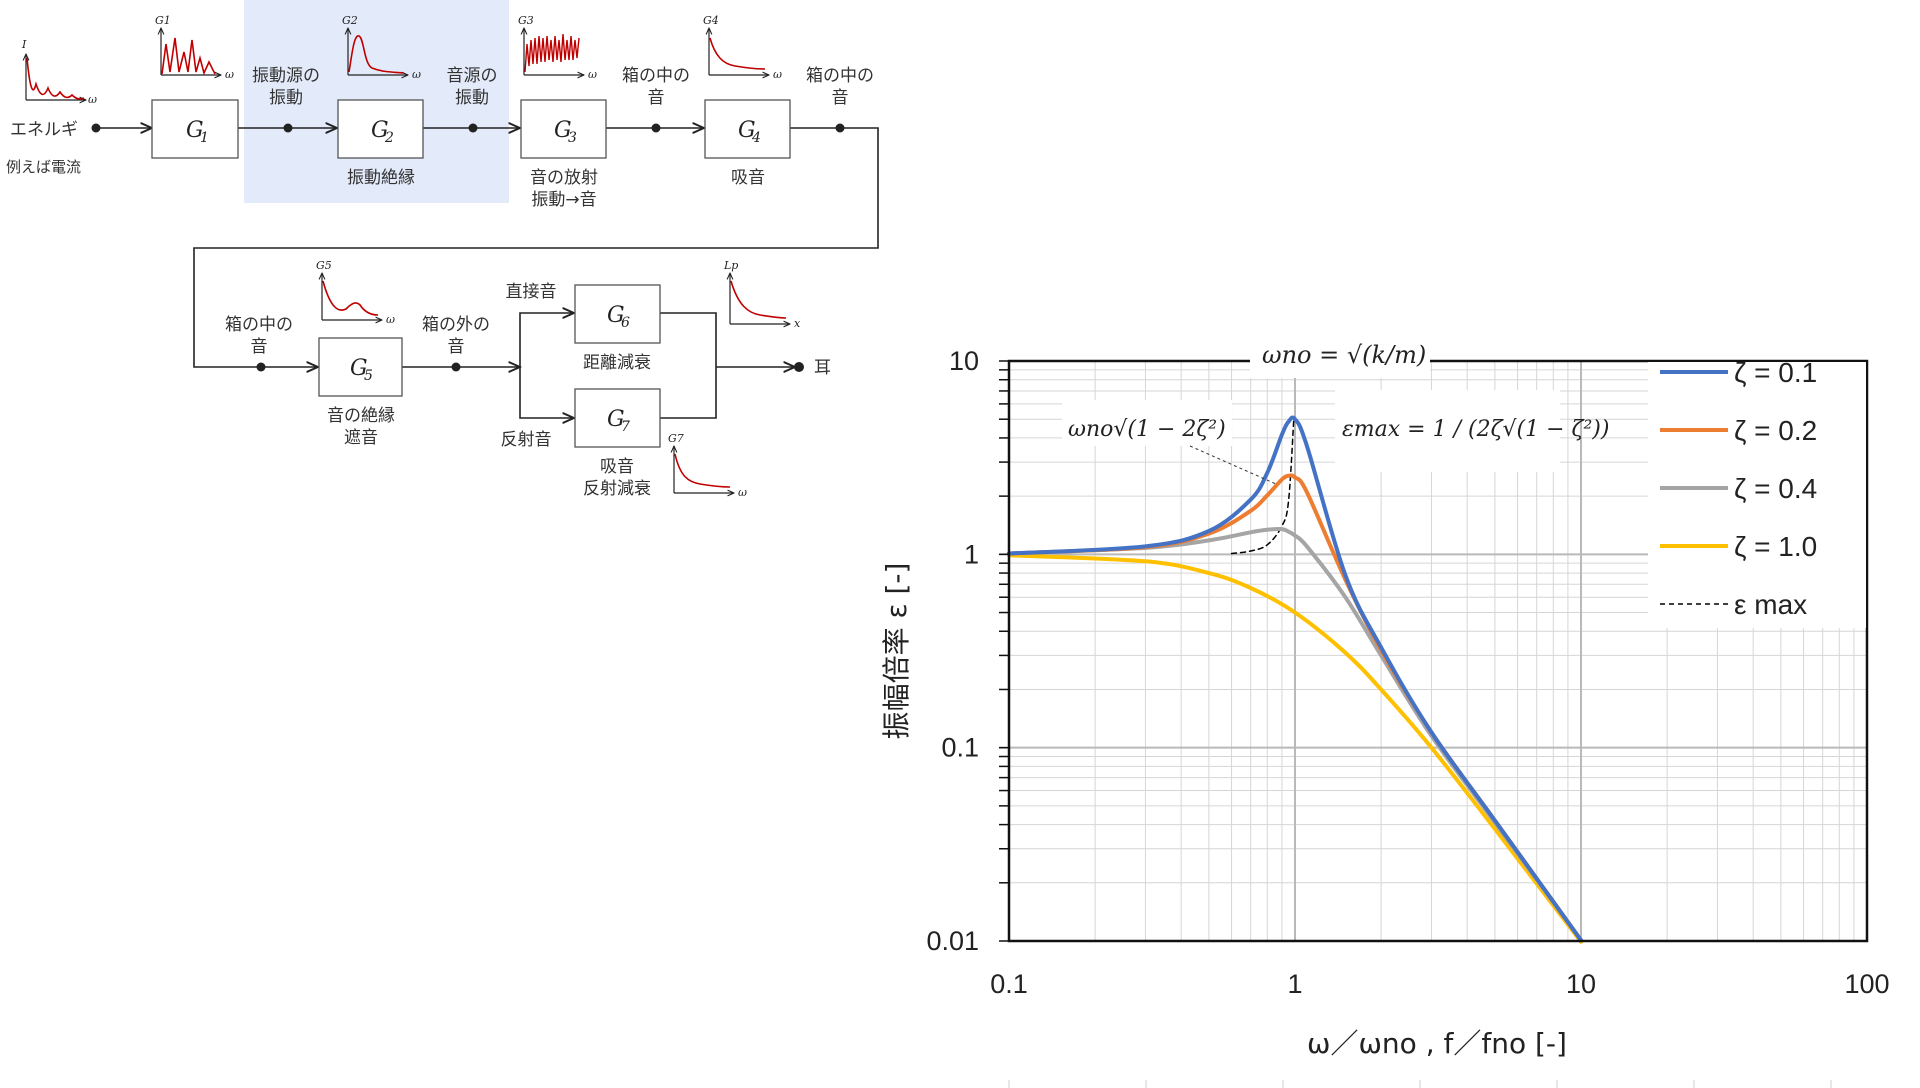 Image resolution: width=1920 pixels, height=1088 pixels. Describe the element at coordinates (656, 76) in the screenshot. I see `signal-label-3a: 箱の中の` at that location.